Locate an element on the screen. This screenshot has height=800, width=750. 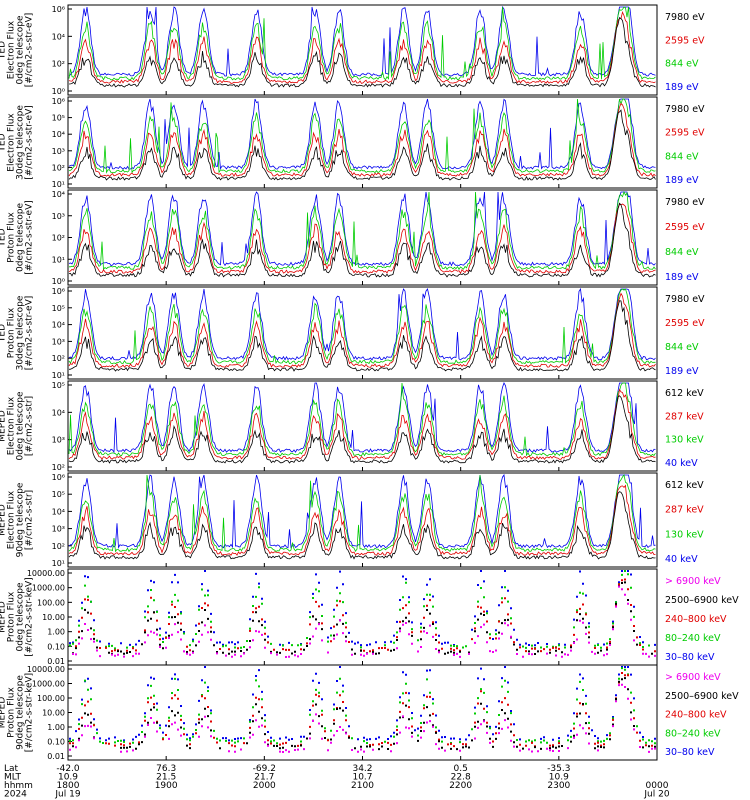
x-tick-label: Jul 20 is located at coordinates (656, 795).